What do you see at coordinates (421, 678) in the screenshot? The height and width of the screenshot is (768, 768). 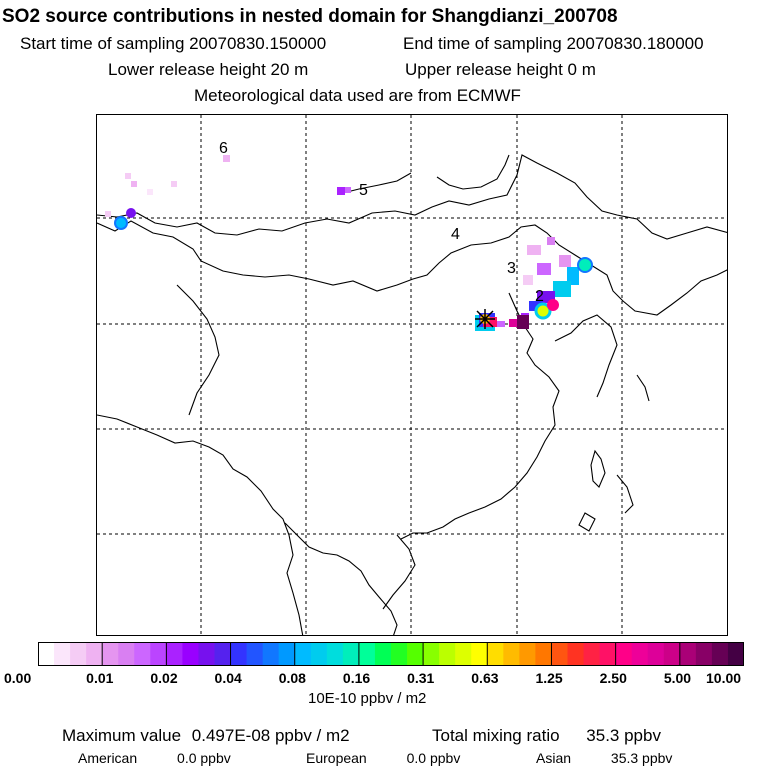 I see `colorbar-tick-label: 0.31` at bounding box center [421, 678].